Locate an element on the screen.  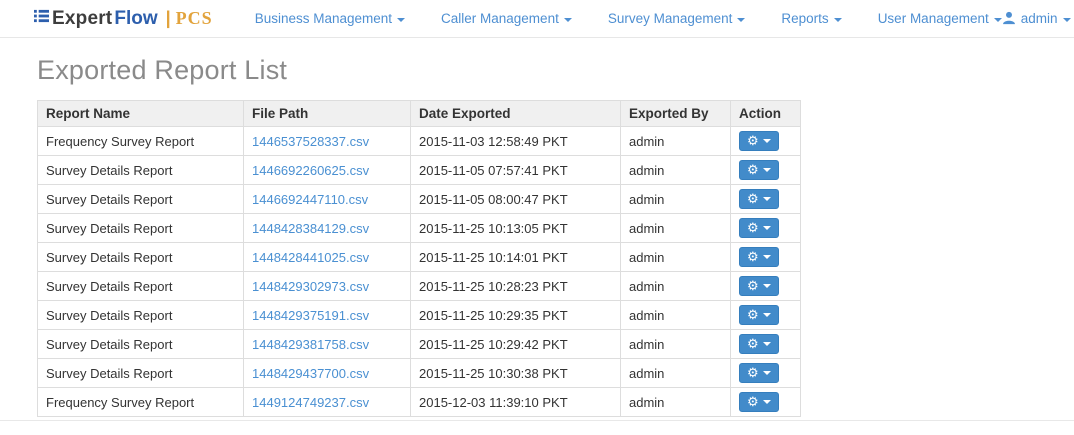
file-path-link: 1448428441025.csv is located at coordinates (311, 257).